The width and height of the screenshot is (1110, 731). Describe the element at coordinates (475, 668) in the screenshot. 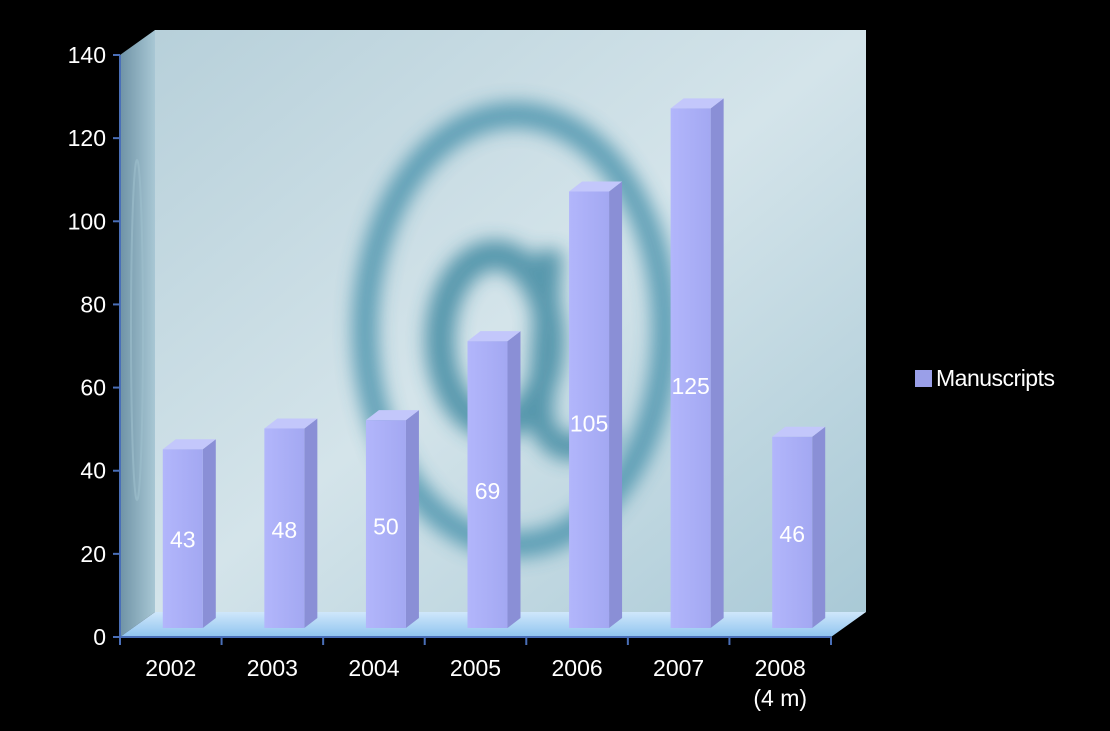

I see `x-tick-label: 2005` at that location.